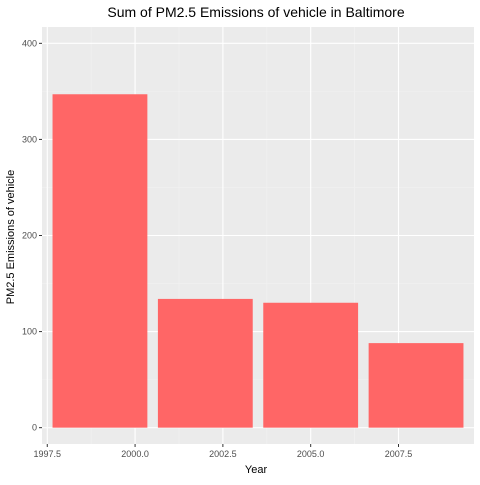 The width and height of the screenshot is (480, 485). What do you see at coordinates (29, 332) in the screenshot?
I see `y-tick-label: 100` at bounding box center [29, 332].